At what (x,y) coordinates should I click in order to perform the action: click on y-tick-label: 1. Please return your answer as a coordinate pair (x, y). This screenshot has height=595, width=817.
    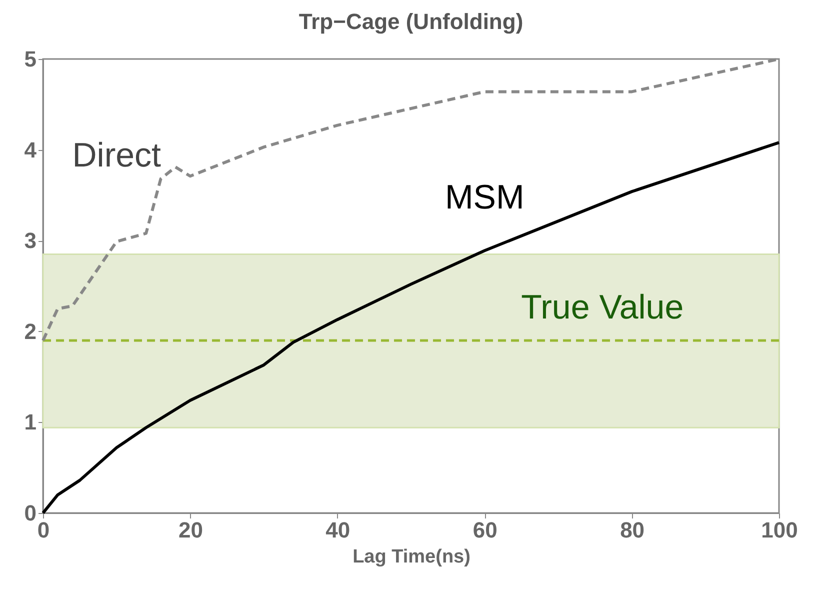
    Looking at the image, I should click on (30, 422).